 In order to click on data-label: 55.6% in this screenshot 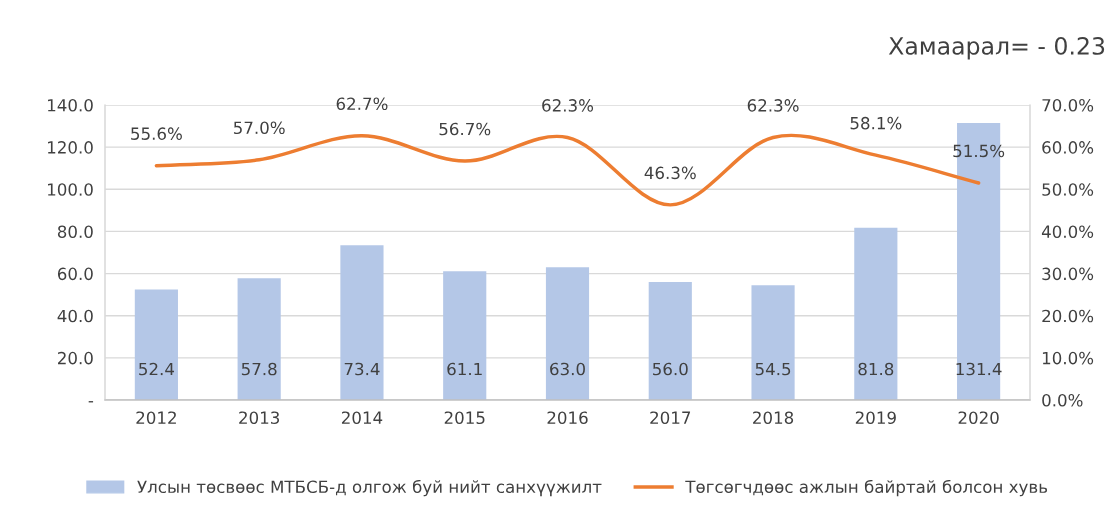, I will do `click(156, 133)`.